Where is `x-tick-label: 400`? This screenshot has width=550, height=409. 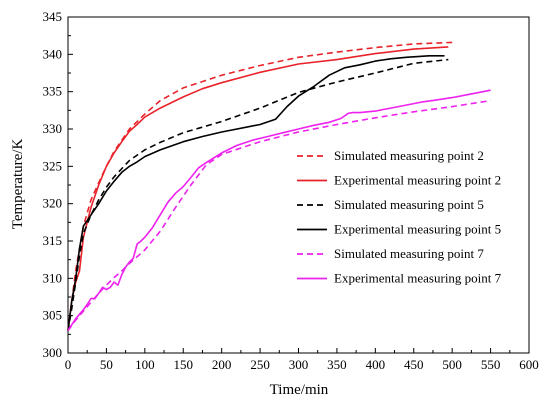 x-tick-label: 400 is located at coordinates (376, 364).